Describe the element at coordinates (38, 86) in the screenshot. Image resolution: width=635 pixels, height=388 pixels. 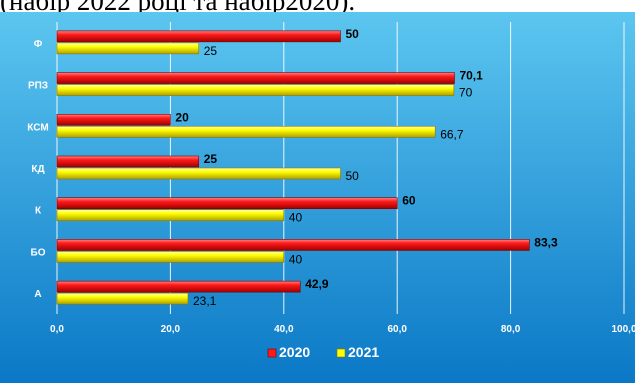
I see `category-label: РПЗ` at that location.